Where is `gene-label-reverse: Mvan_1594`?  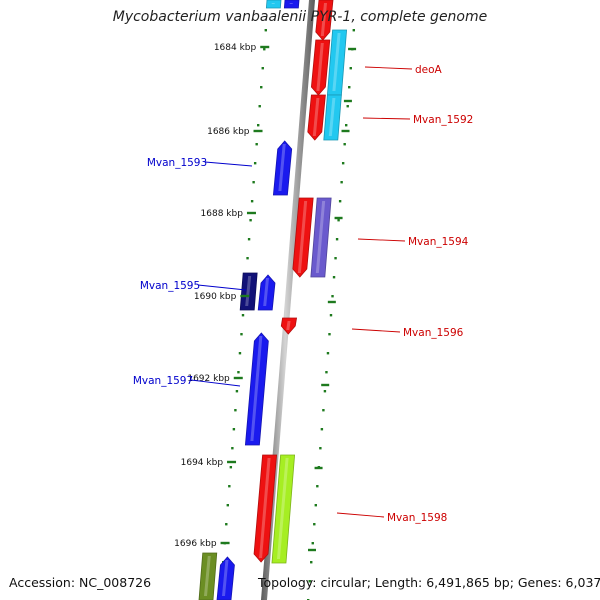 gene-label-reverse: Mvan_1594 is located at coordinates (438, 242).